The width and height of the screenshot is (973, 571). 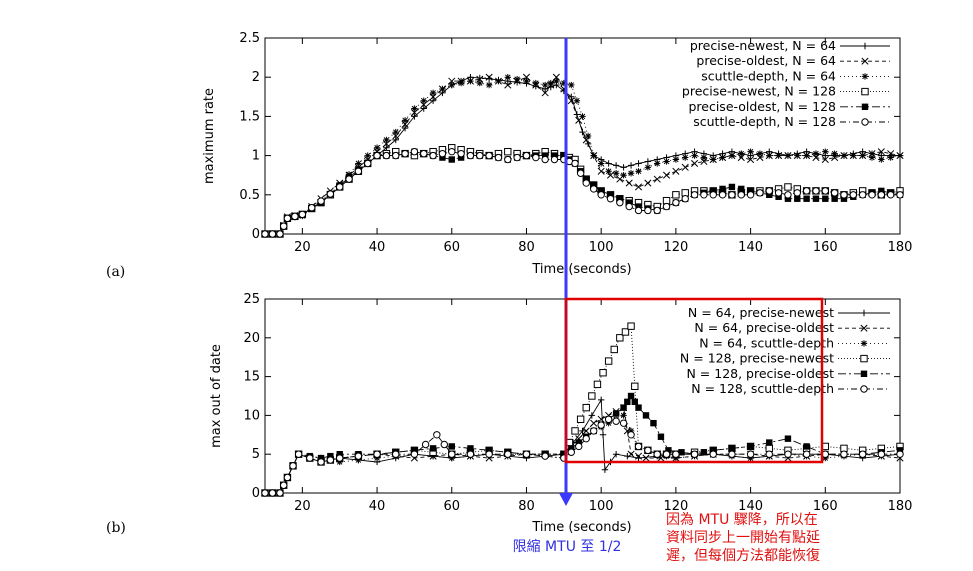 I want to click on y-tick-label: 0, so click(x=256, y=493).